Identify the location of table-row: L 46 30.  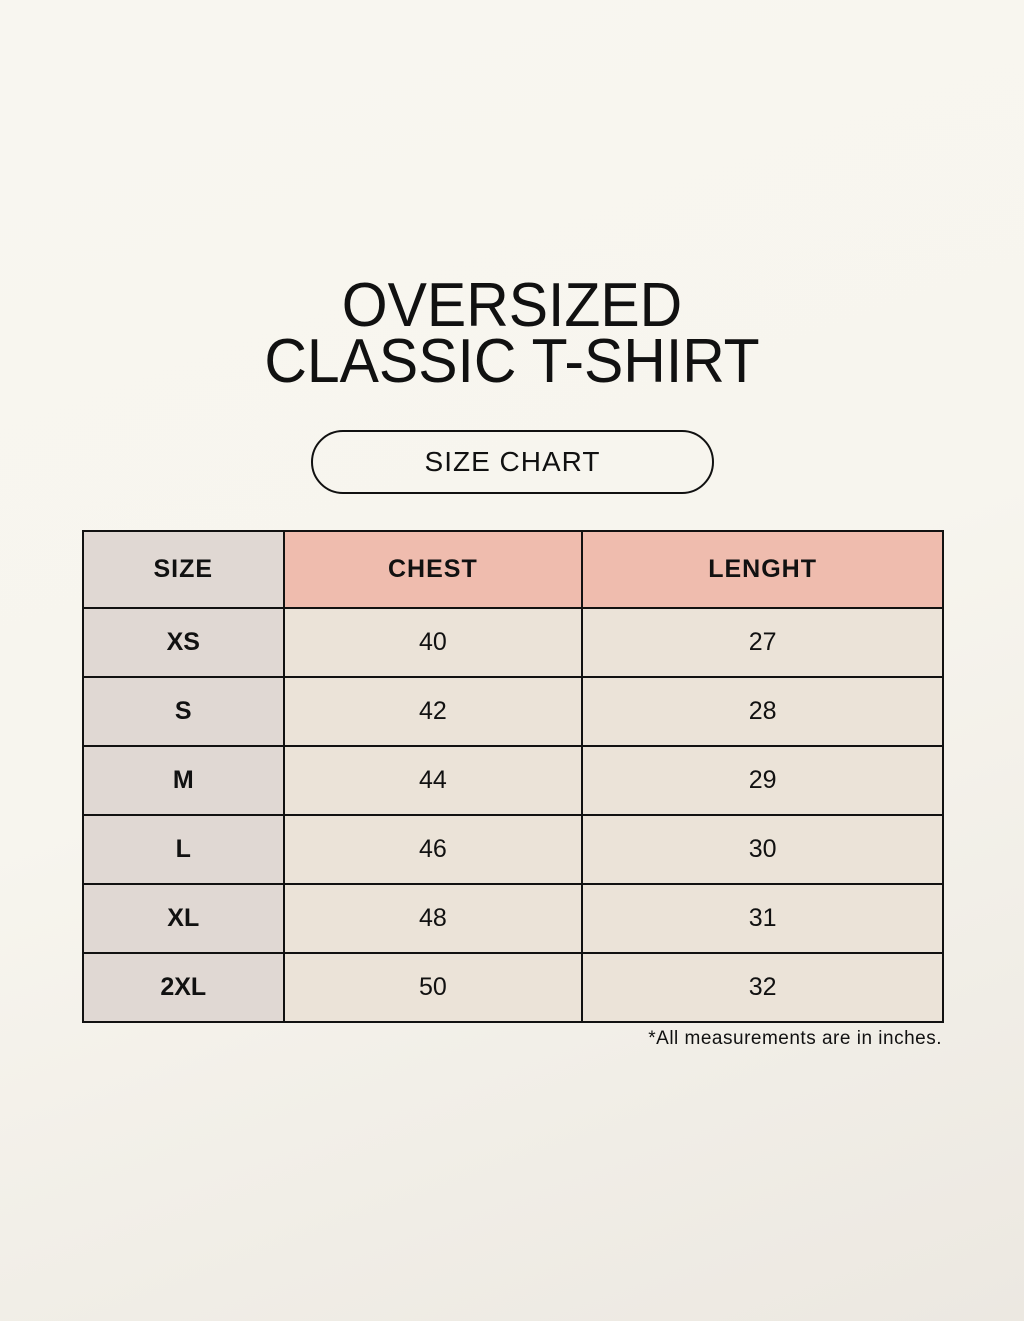
(513, 849).